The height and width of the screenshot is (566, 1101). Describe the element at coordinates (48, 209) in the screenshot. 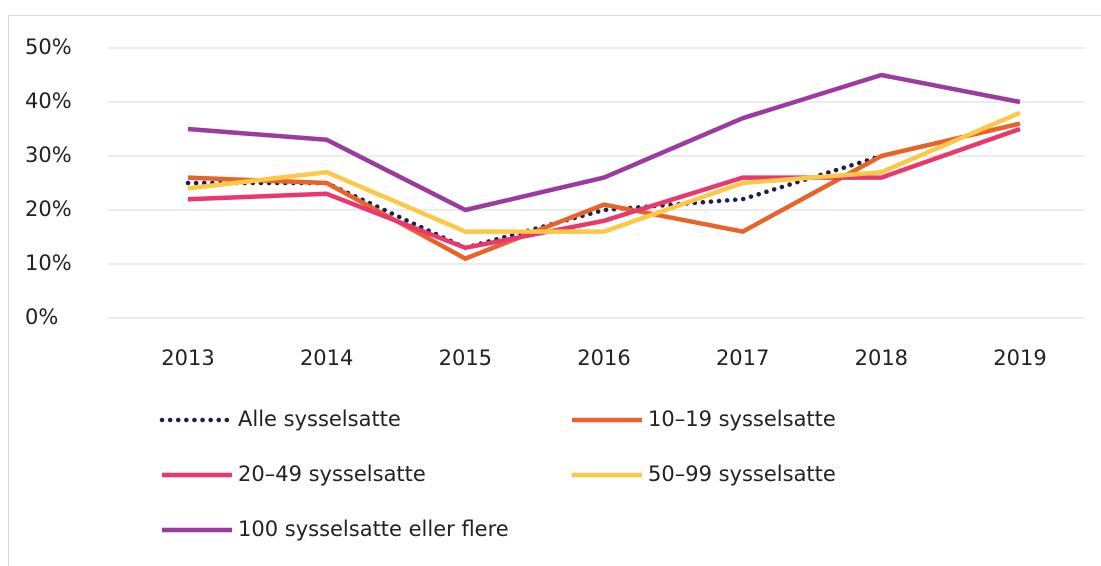

I see `y-tick-label: 20%` at that location.